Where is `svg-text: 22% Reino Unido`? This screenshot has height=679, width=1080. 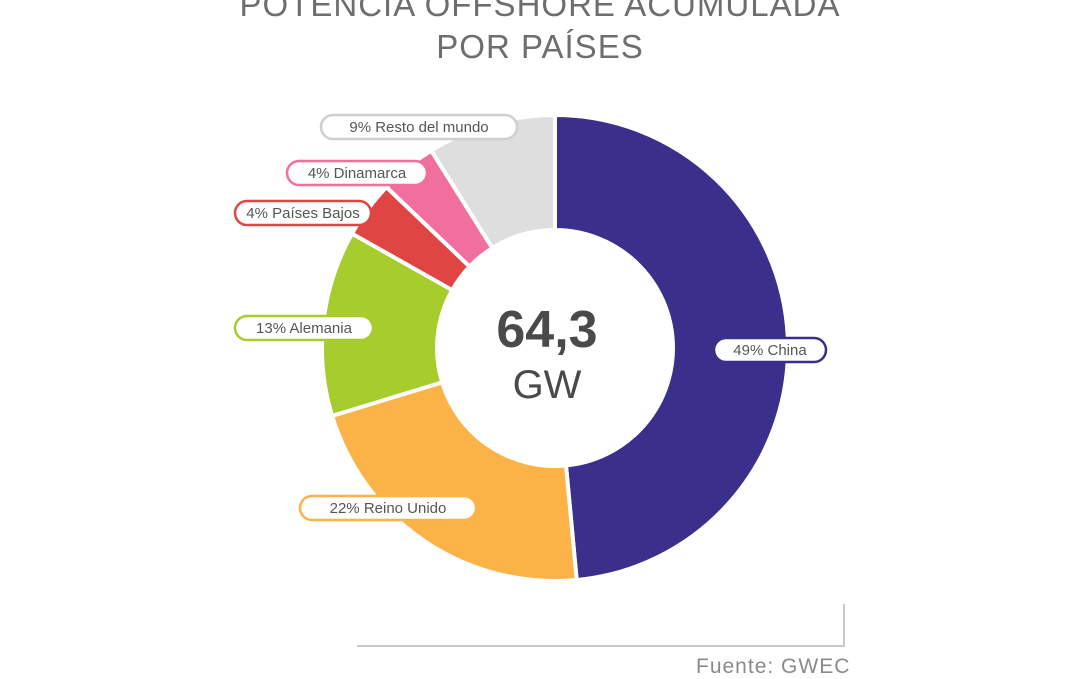 svg-text: 22% Reino Unido is located at coordinates (388, 508).